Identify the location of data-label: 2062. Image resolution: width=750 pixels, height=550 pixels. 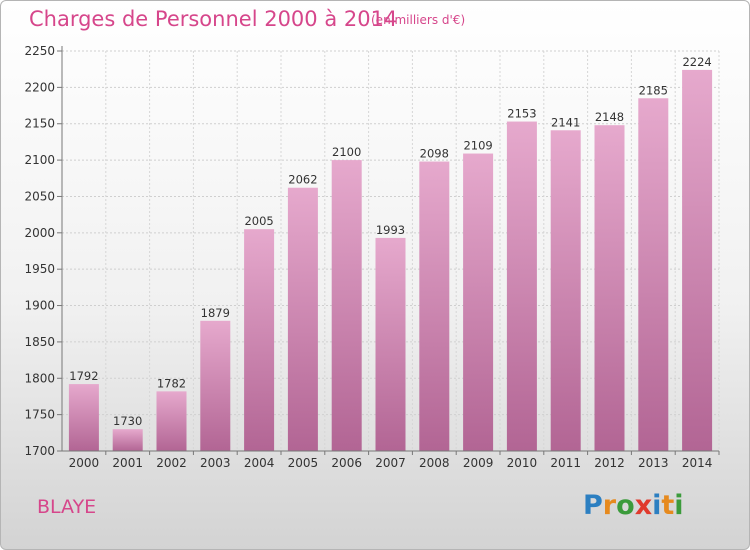
(302, 180).